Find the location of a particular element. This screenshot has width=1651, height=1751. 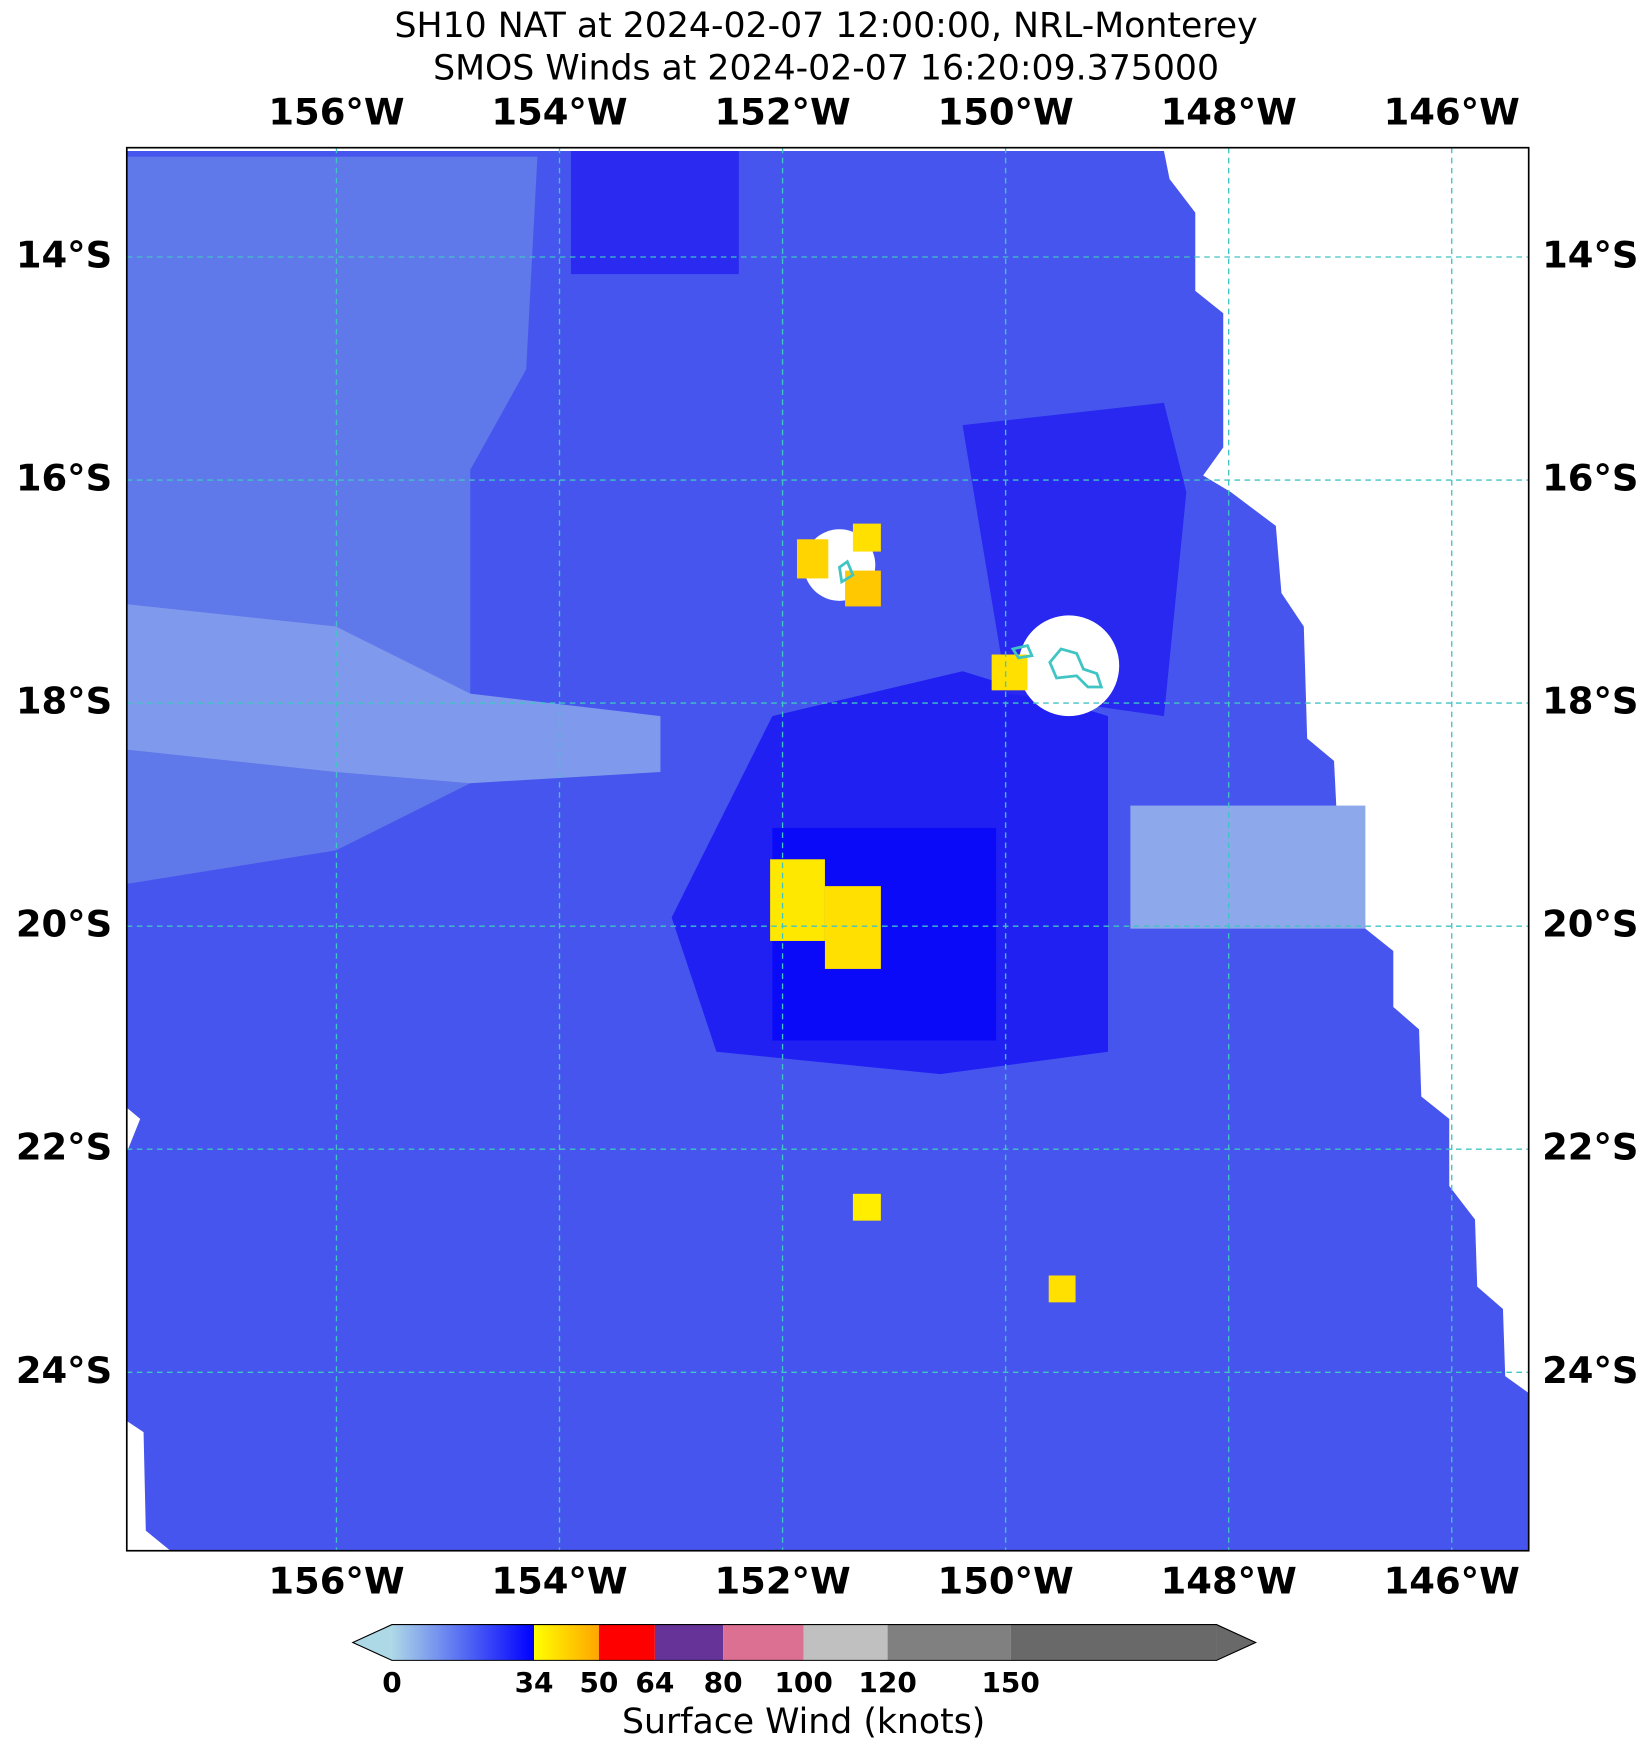

no-data is located at coordinates (1069, 666).